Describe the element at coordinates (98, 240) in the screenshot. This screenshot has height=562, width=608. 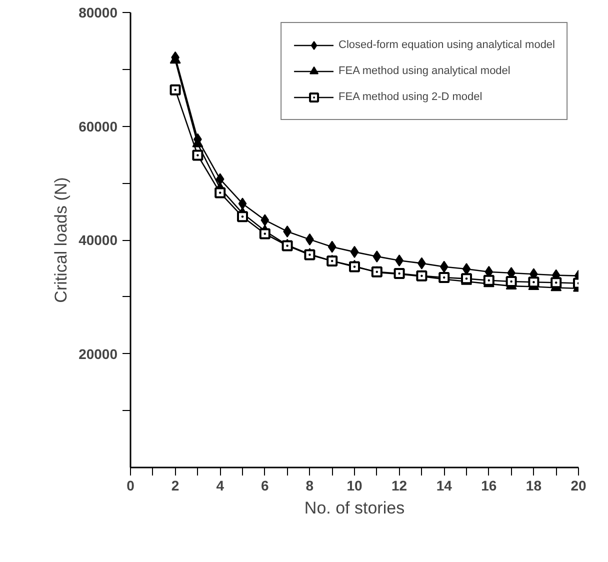
I see `y-tick-label: 40000` at that location.